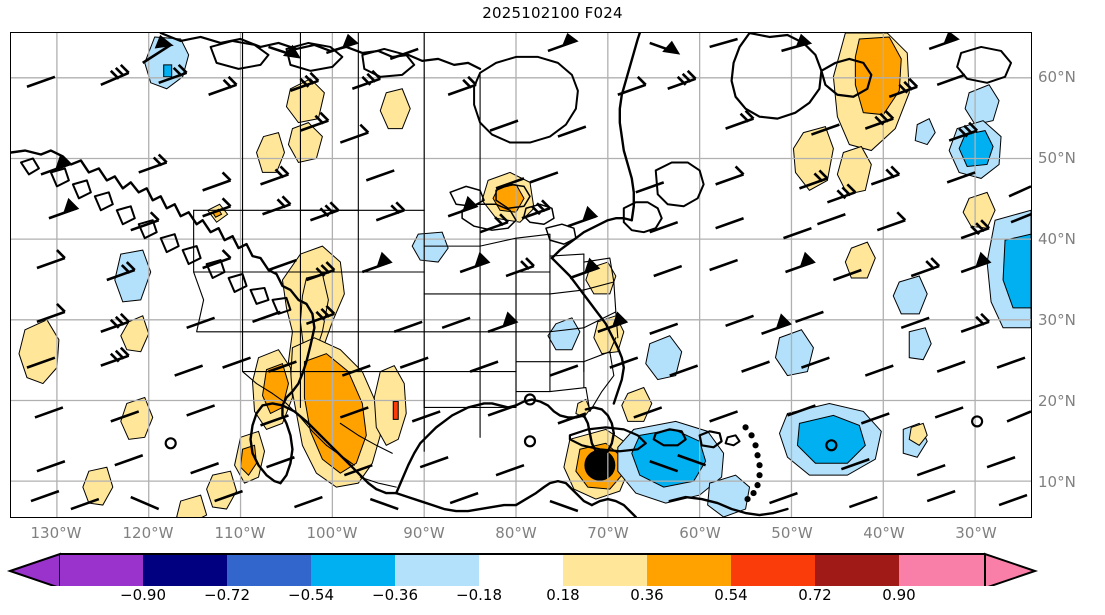  I want to click on cb-tick-0.72: 0.72, so click(815, 595).